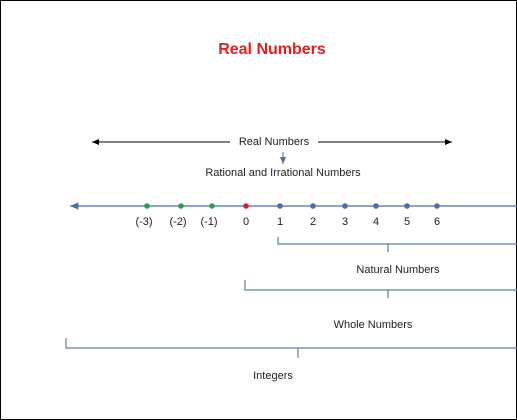 The image size is (517, 420). I want to click on point-label: 3, so click(345, 222).